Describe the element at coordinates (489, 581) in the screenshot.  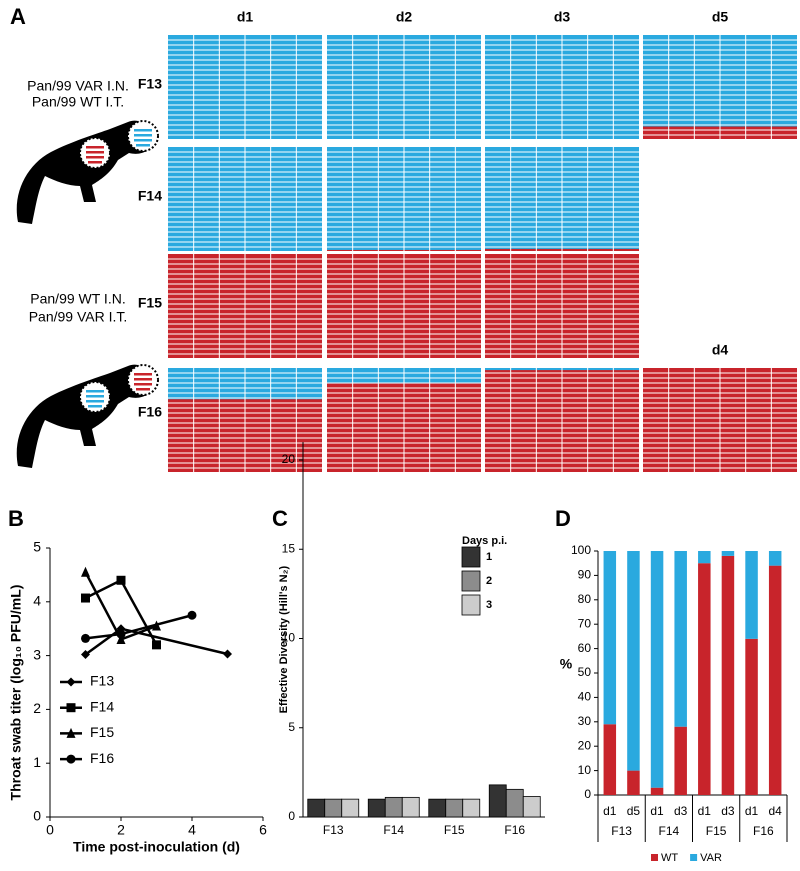
I see `legend-label: 2` at that location.